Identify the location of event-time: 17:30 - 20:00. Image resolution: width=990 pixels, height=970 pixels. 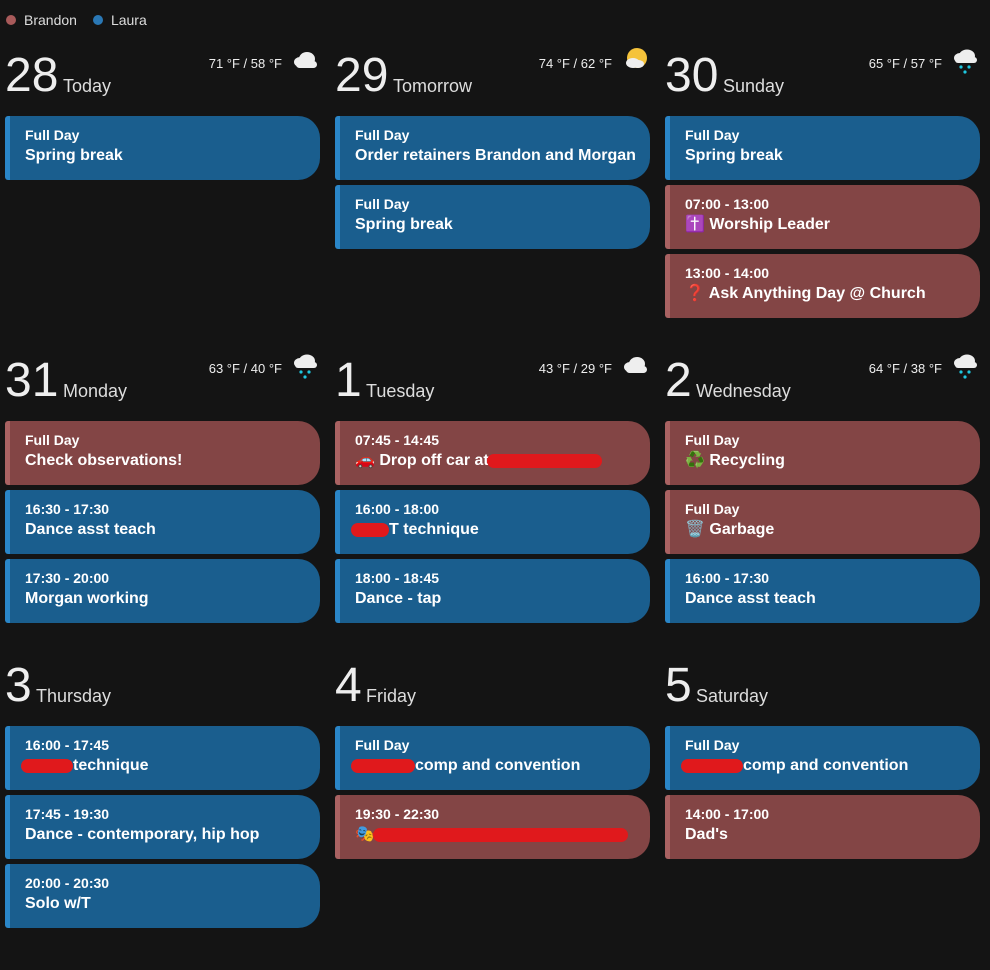
(67, 578).